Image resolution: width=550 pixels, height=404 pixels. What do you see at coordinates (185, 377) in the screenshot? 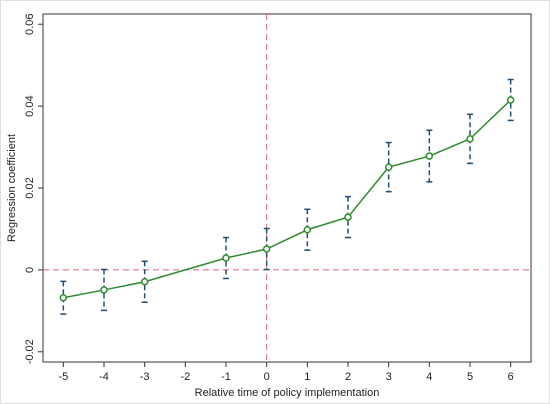
I see `x-tick-label: -2` at bounding box center [185, 377].